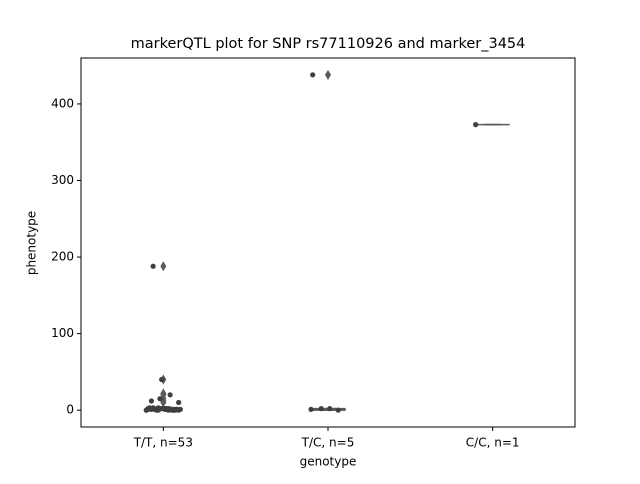 The image size is (640, 484). I want to click on y-tick-label: 100, so click(62, 333).